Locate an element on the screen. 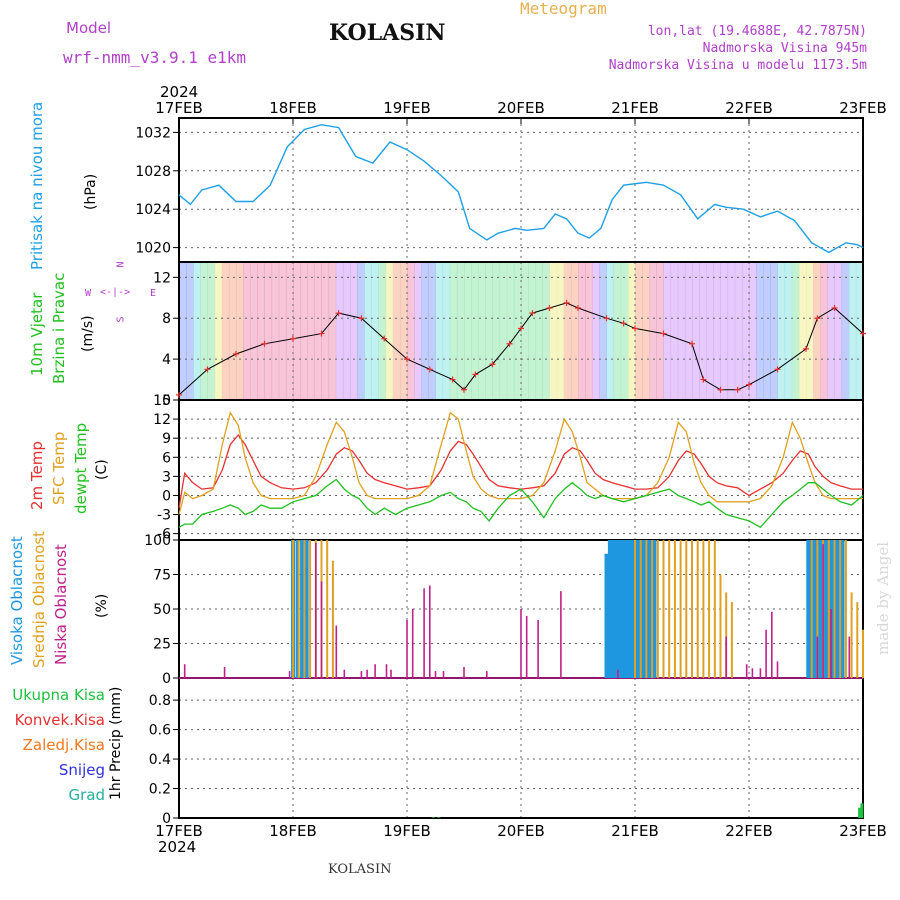  y-tick-label: 1024 is located at coordinates (153, 210).